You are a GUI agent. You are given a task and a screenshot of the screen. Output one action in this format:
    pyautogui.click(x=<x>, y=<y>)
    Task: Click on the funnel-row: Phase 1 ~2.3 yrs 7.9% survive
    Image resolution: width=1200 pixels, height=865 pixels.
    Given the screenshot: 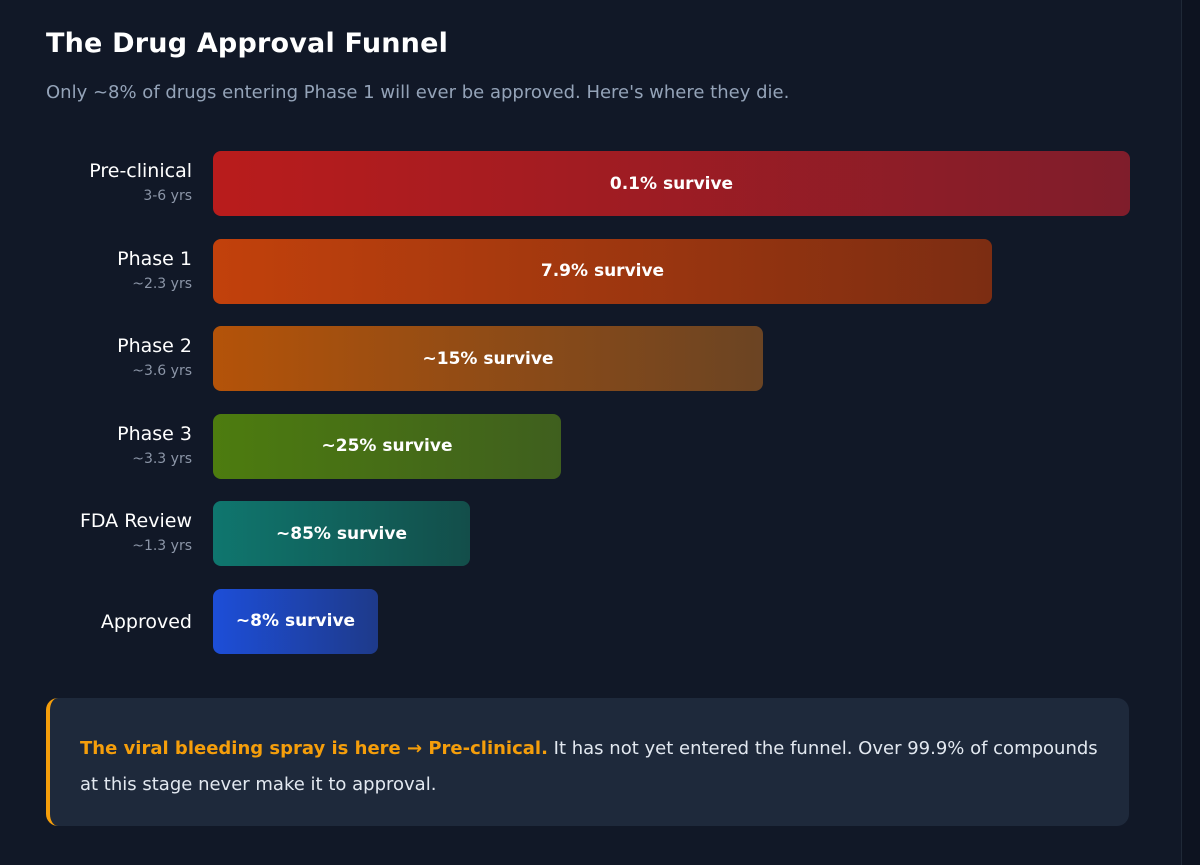 What is the action you would take?
    pyautogui.click(x=600, y=271)
    